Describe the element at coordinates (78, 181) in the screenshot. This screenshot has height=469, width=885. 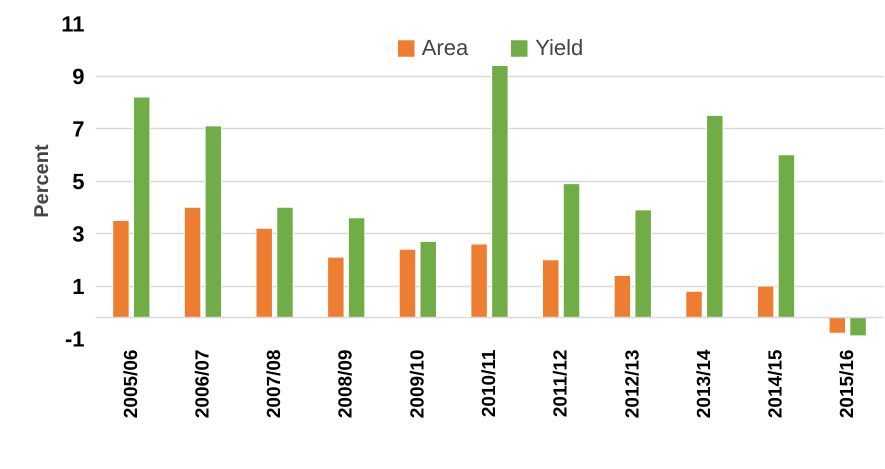
I see `y-tick-label: 5` at that location.